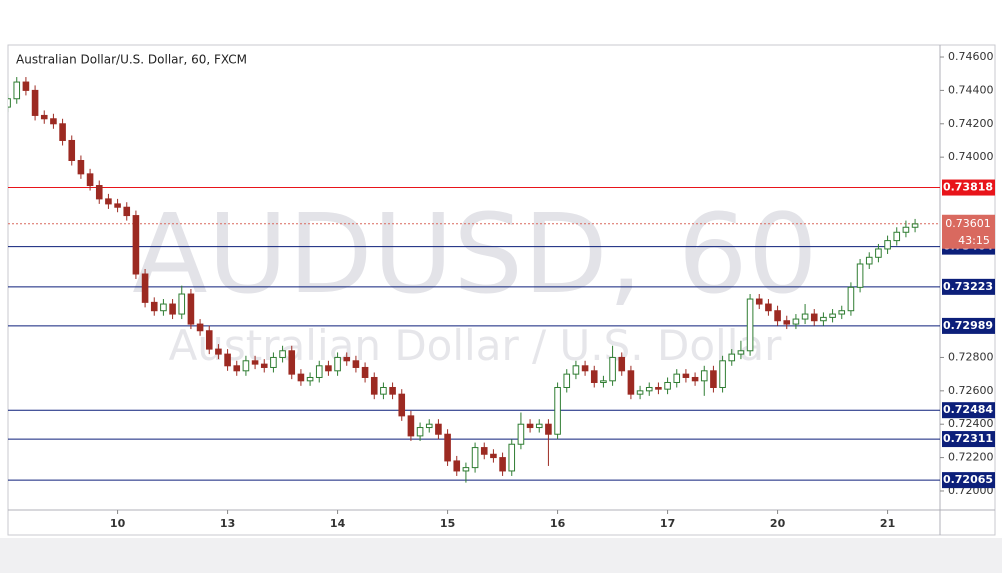 Image resolution: width=1002 pixels, height=573 pixels. Describe the element at coordinates (778, 523) in the screenshot. I see `x-tick-label: 20` at that location.